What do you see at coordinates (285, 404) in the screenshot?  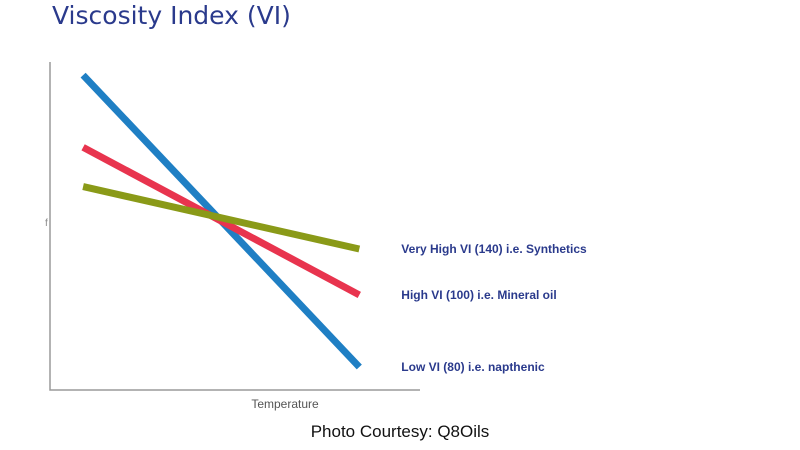 I see `x-axis-label: Temperature` at bounding box center [285, 404].